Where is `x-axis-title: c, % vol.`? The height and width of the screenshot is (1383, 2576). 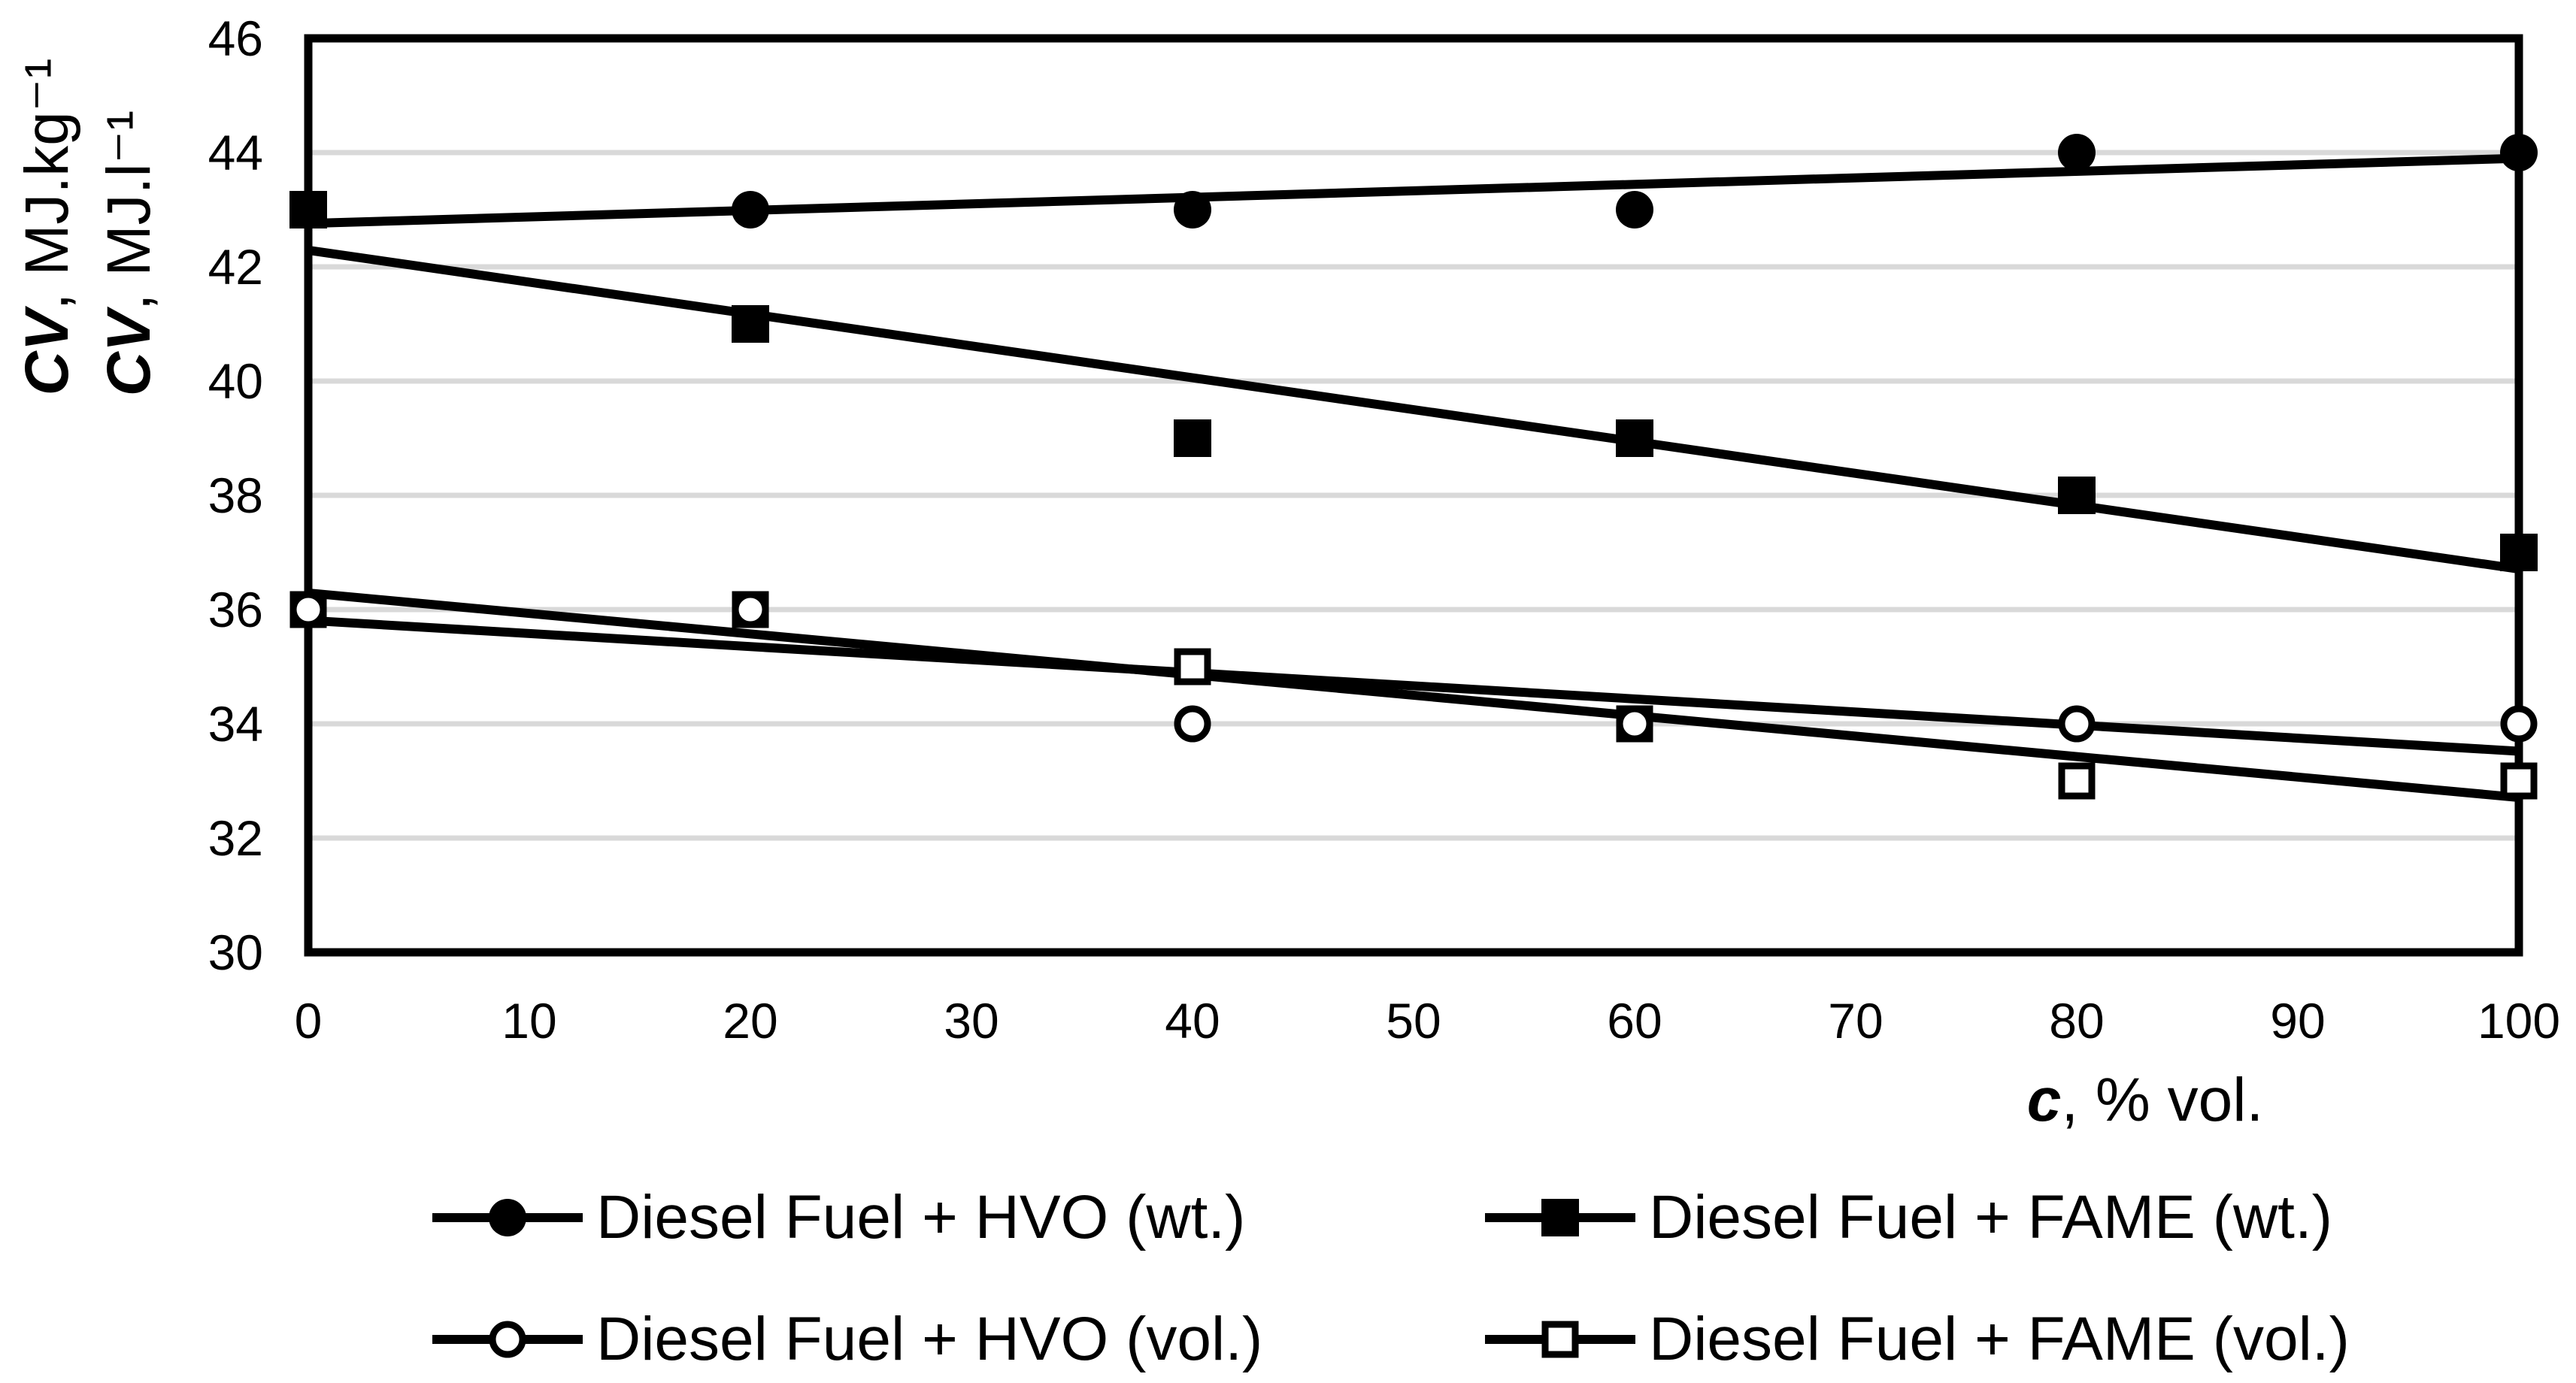 x-axis-title: c, % vol. is located at coordinates (2145, 1100).